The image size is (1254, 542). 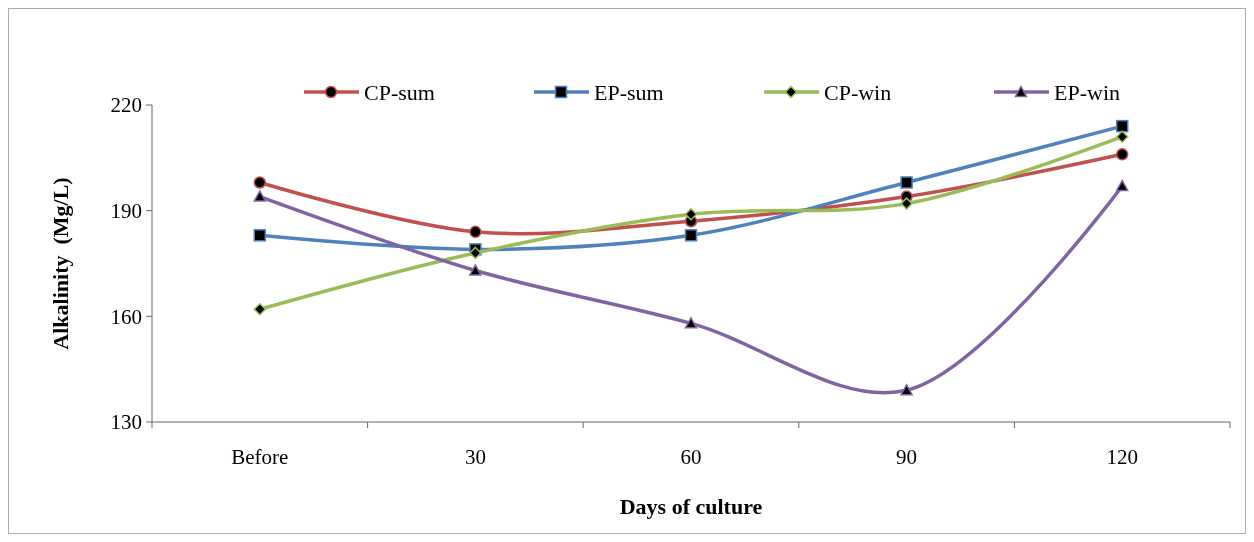 I want to click on x-tick-label: 120, so click(x=1122, y=457).